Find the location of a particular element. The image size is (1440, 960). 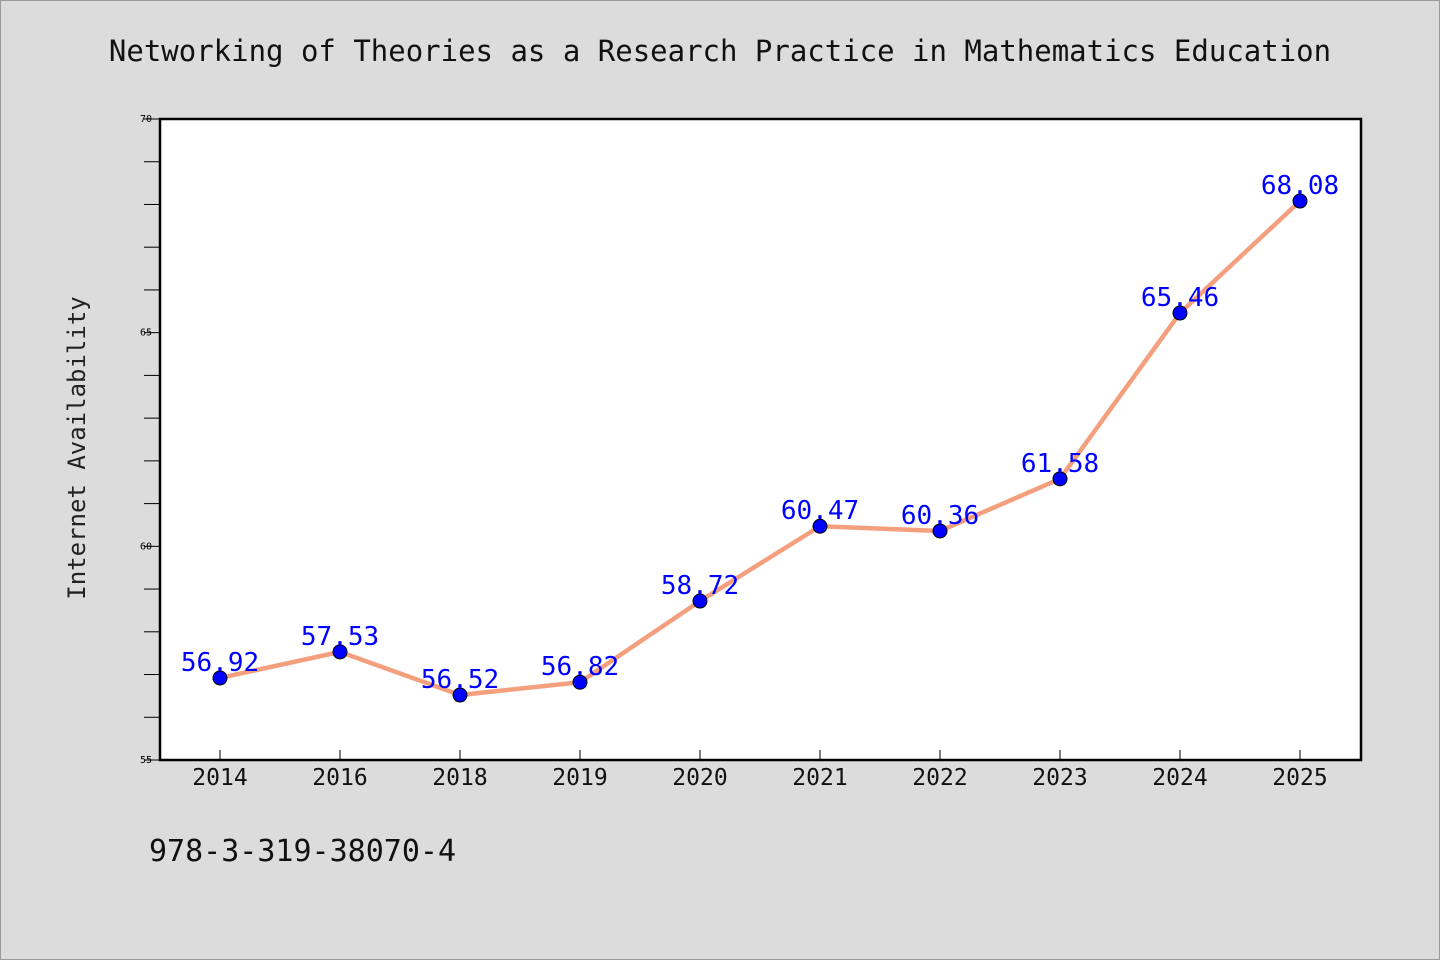

data-label: 57.53 is located at coordinates (340, 637).